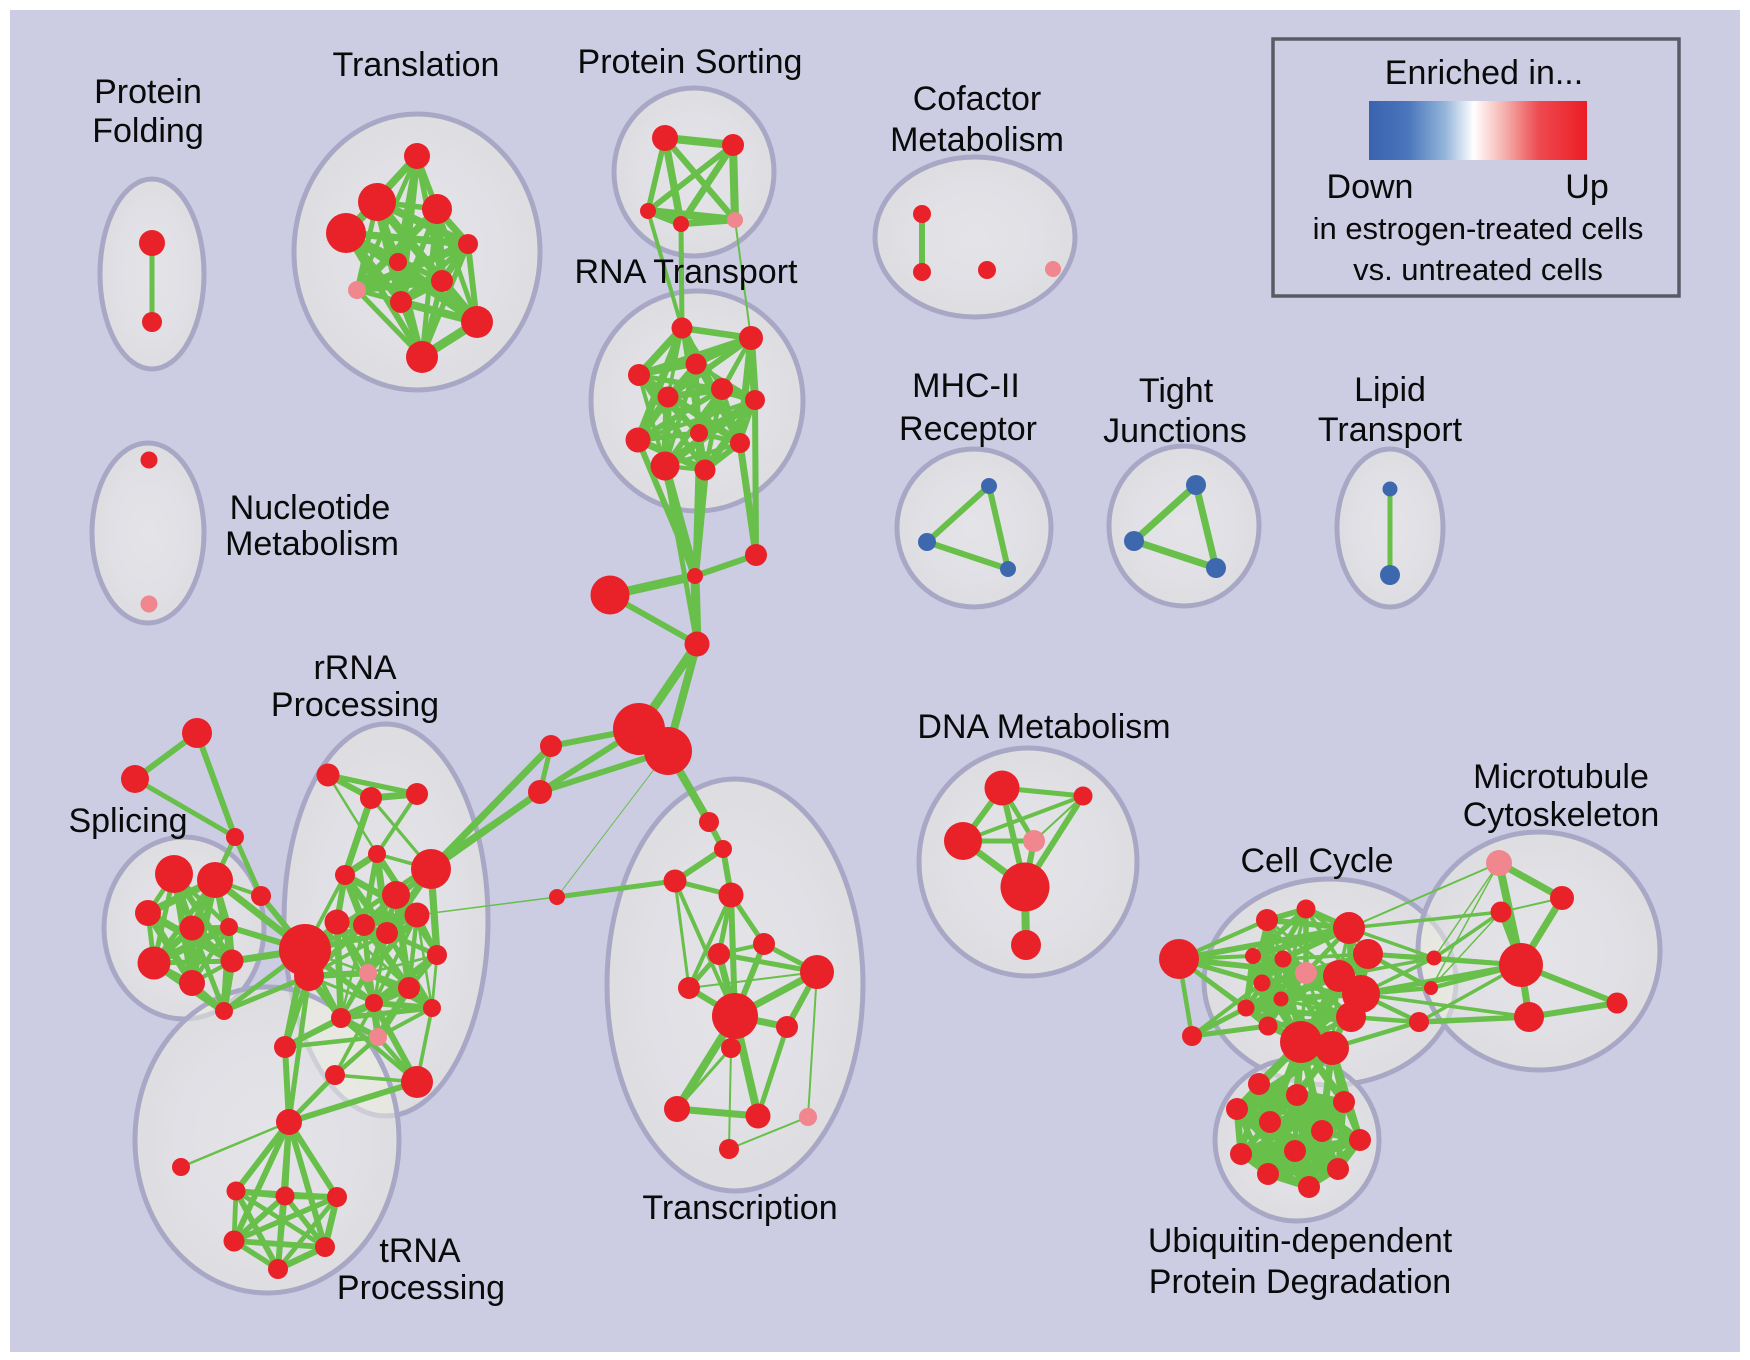  Describe the element at coordinates (966, 386) in the screenshot. I see `svg-text: MHC-II` at that location.